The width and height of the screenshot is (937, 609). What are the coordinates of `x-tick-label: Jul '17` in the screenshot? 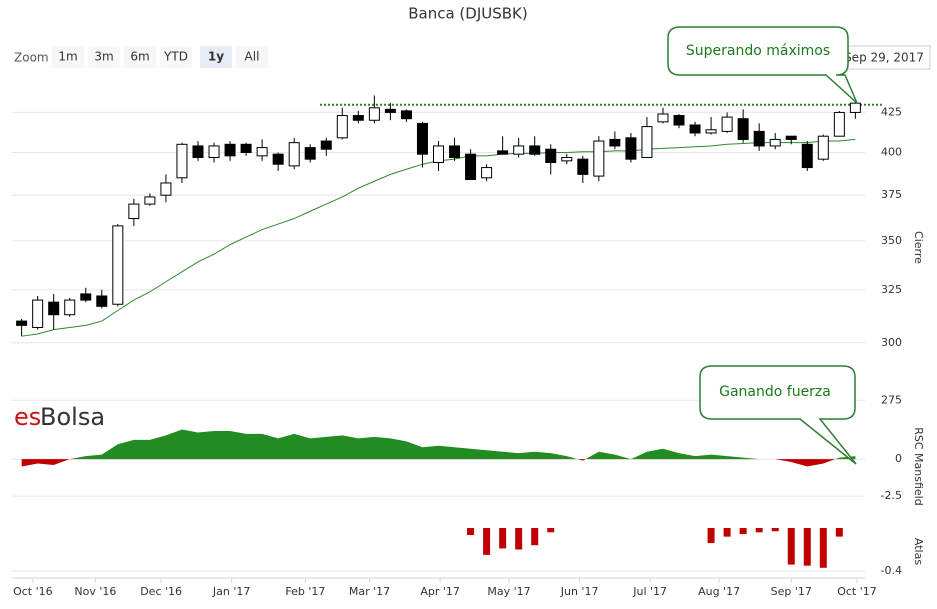 It's located at (649, 591).